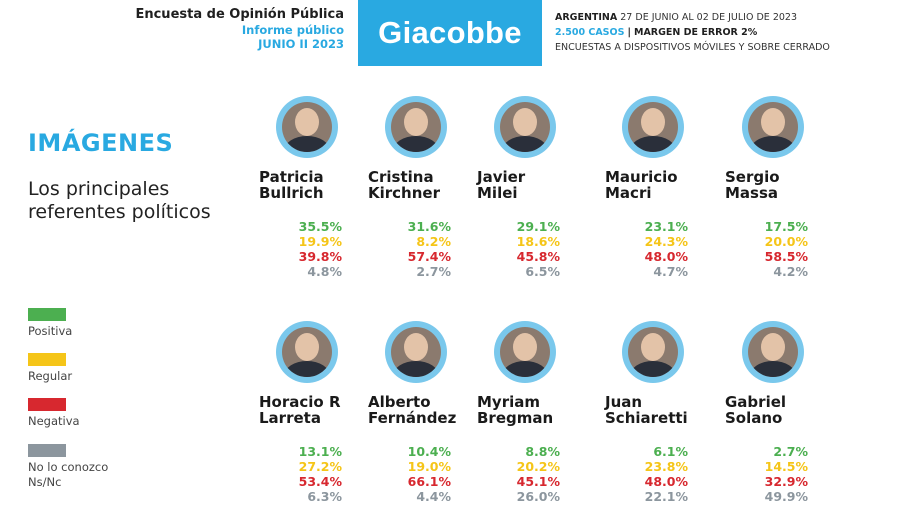 The height and width of the screenshot is (505, 900). Describe the element at coordinates (538, 481) in the screenshot. I see `value-negativa: 45.1%` at that location.